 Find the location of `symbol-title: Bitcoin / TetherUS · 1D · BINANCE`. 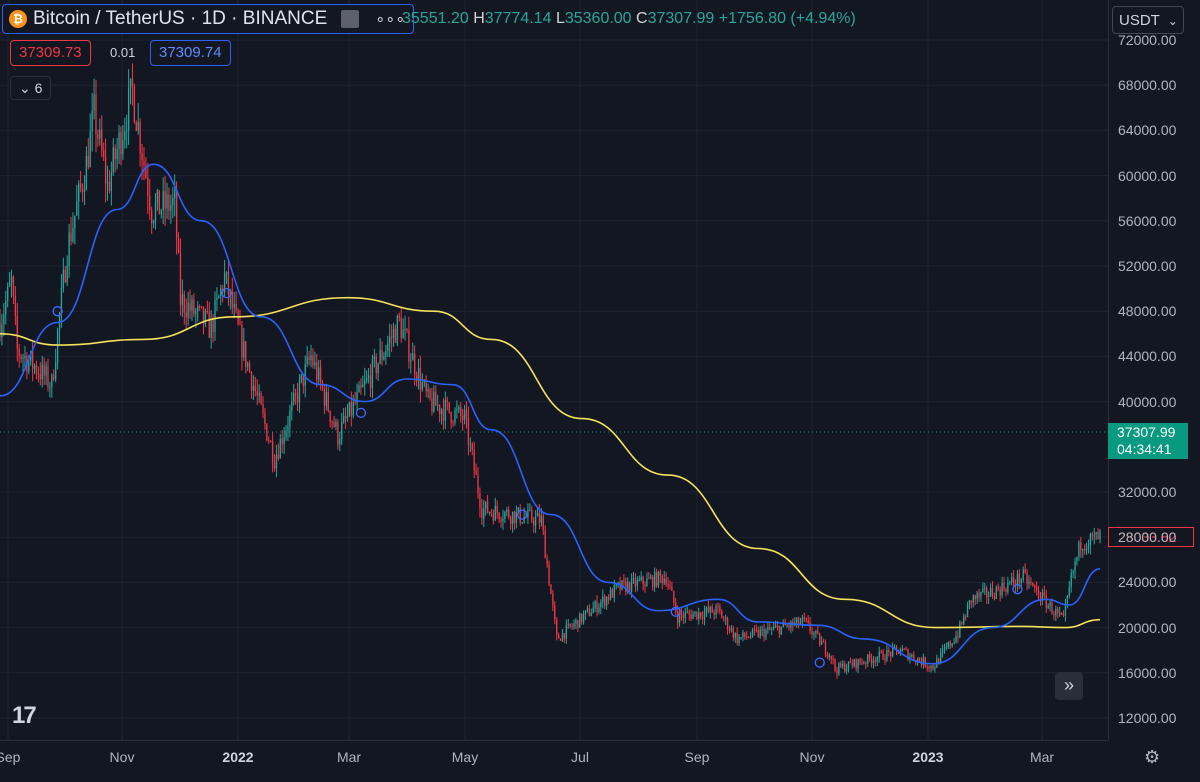

symbol-title: Bitcoin / TetherUS · 1D · BINANCE is located at coordinates (180, 18).